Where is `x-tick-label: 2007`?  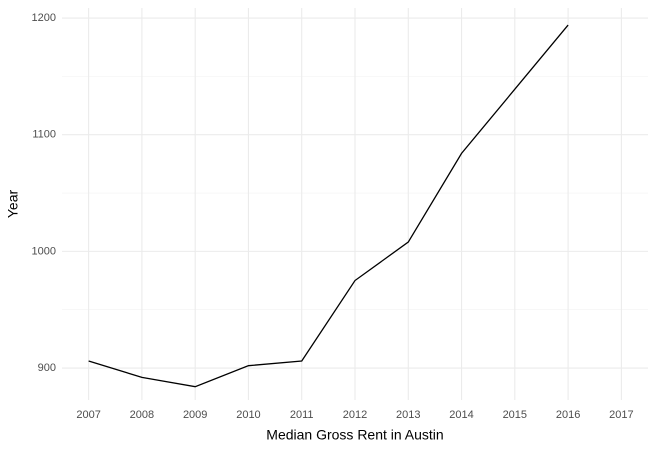
x-tick-label: 2007 is located at coordinates (88, 415).